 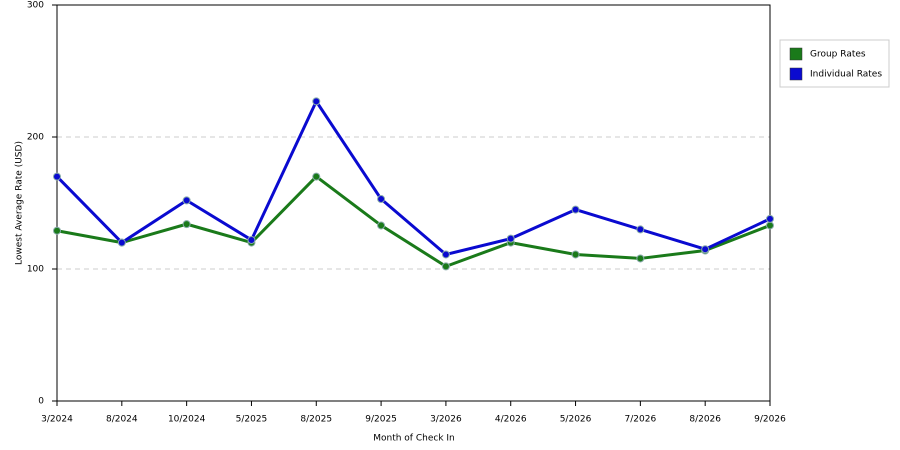 What do you see at coordinates (57, 420) in the screenshot?
I see `x-tick-label: 3/2024` at bounding box center [57, 420].